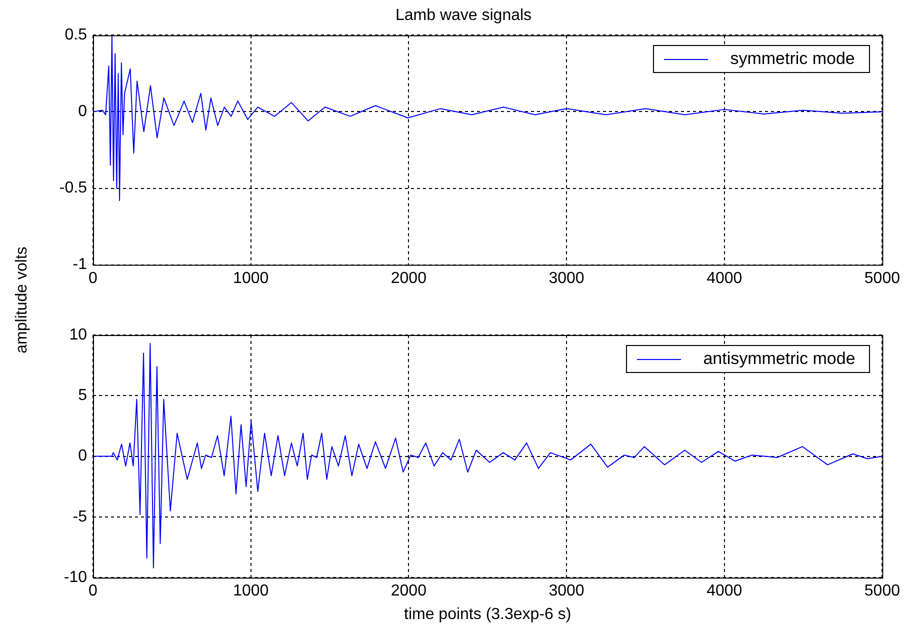 The height and width of the screenshot is (624, 904). What do you see at coordinates (792, 59) in the screenshot?
I see `legend-label: symmetric mode` at bounding box center [792, 59].